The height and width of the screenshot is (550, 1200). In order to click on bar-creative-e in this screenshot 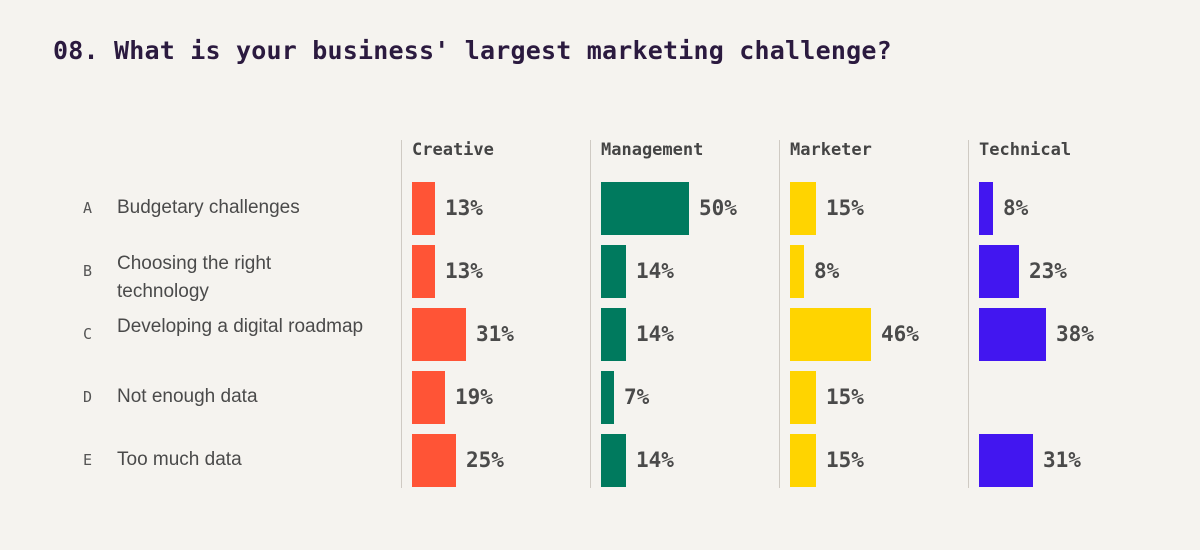, I will do `click(434, 460)`.